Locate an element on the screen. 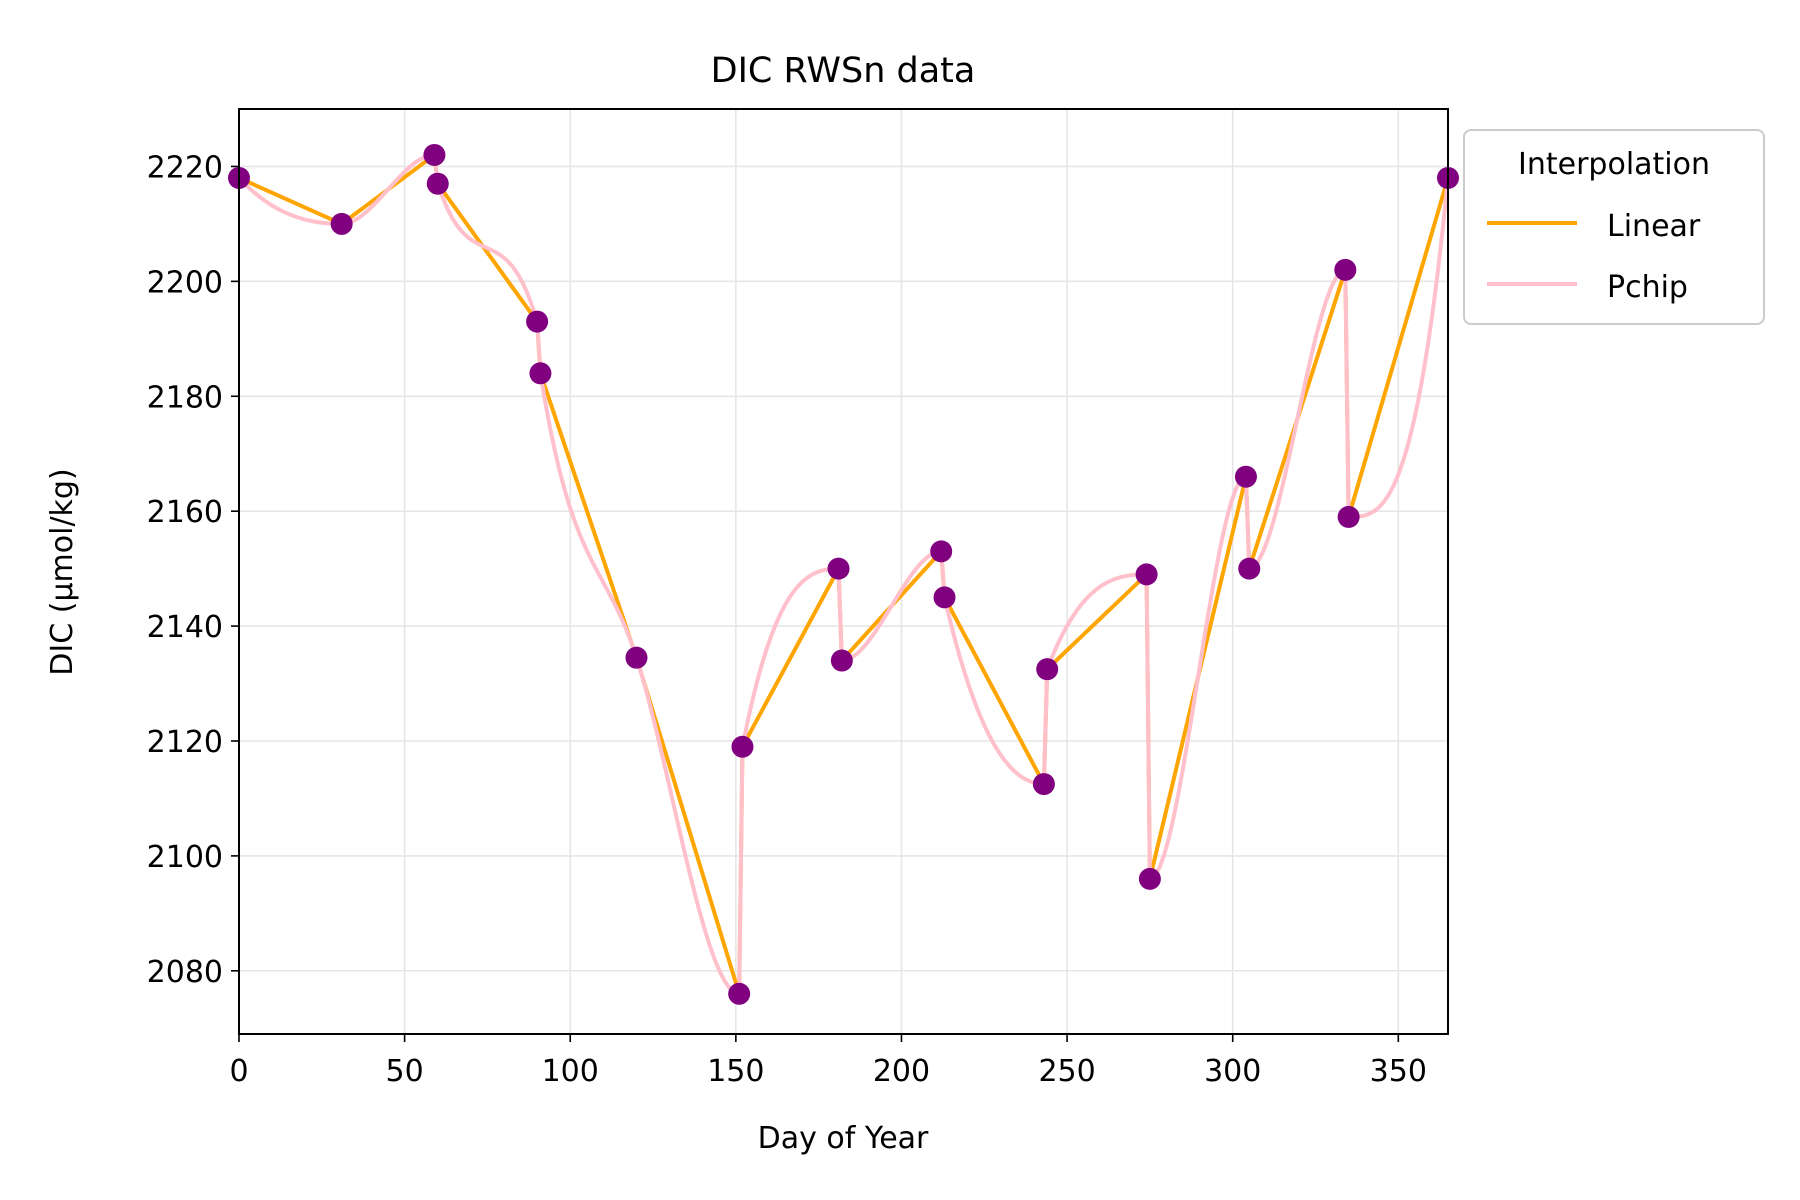 Image resolution: width=1800 pixels, height=1200 pixels. x-tick-label: 150 is located at coordinates (735, 1071).